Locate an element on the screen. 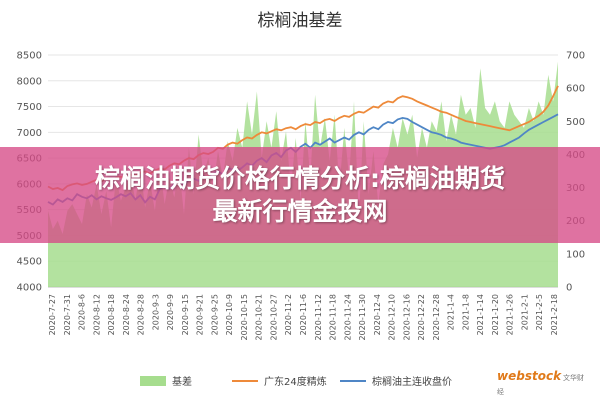 The height and width of the screenshot is (400, 600). webstock-logo: webstock 文华财经 is located at coordinates (541, 382).